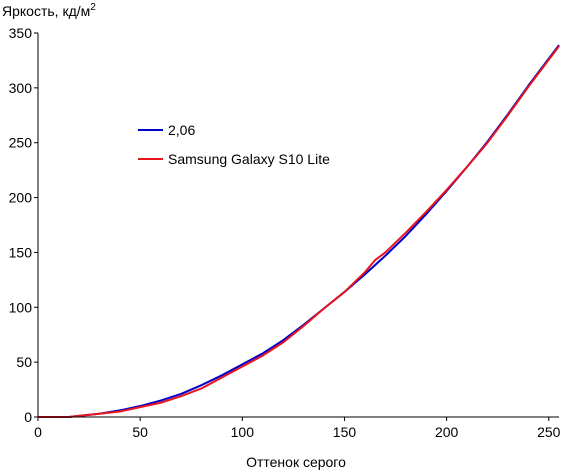 The image size is (562, 470). What do you see at coordinates (243, 432) in the screenshot?
I see `x-tick-label: 100` at bounding box center [243, 432].